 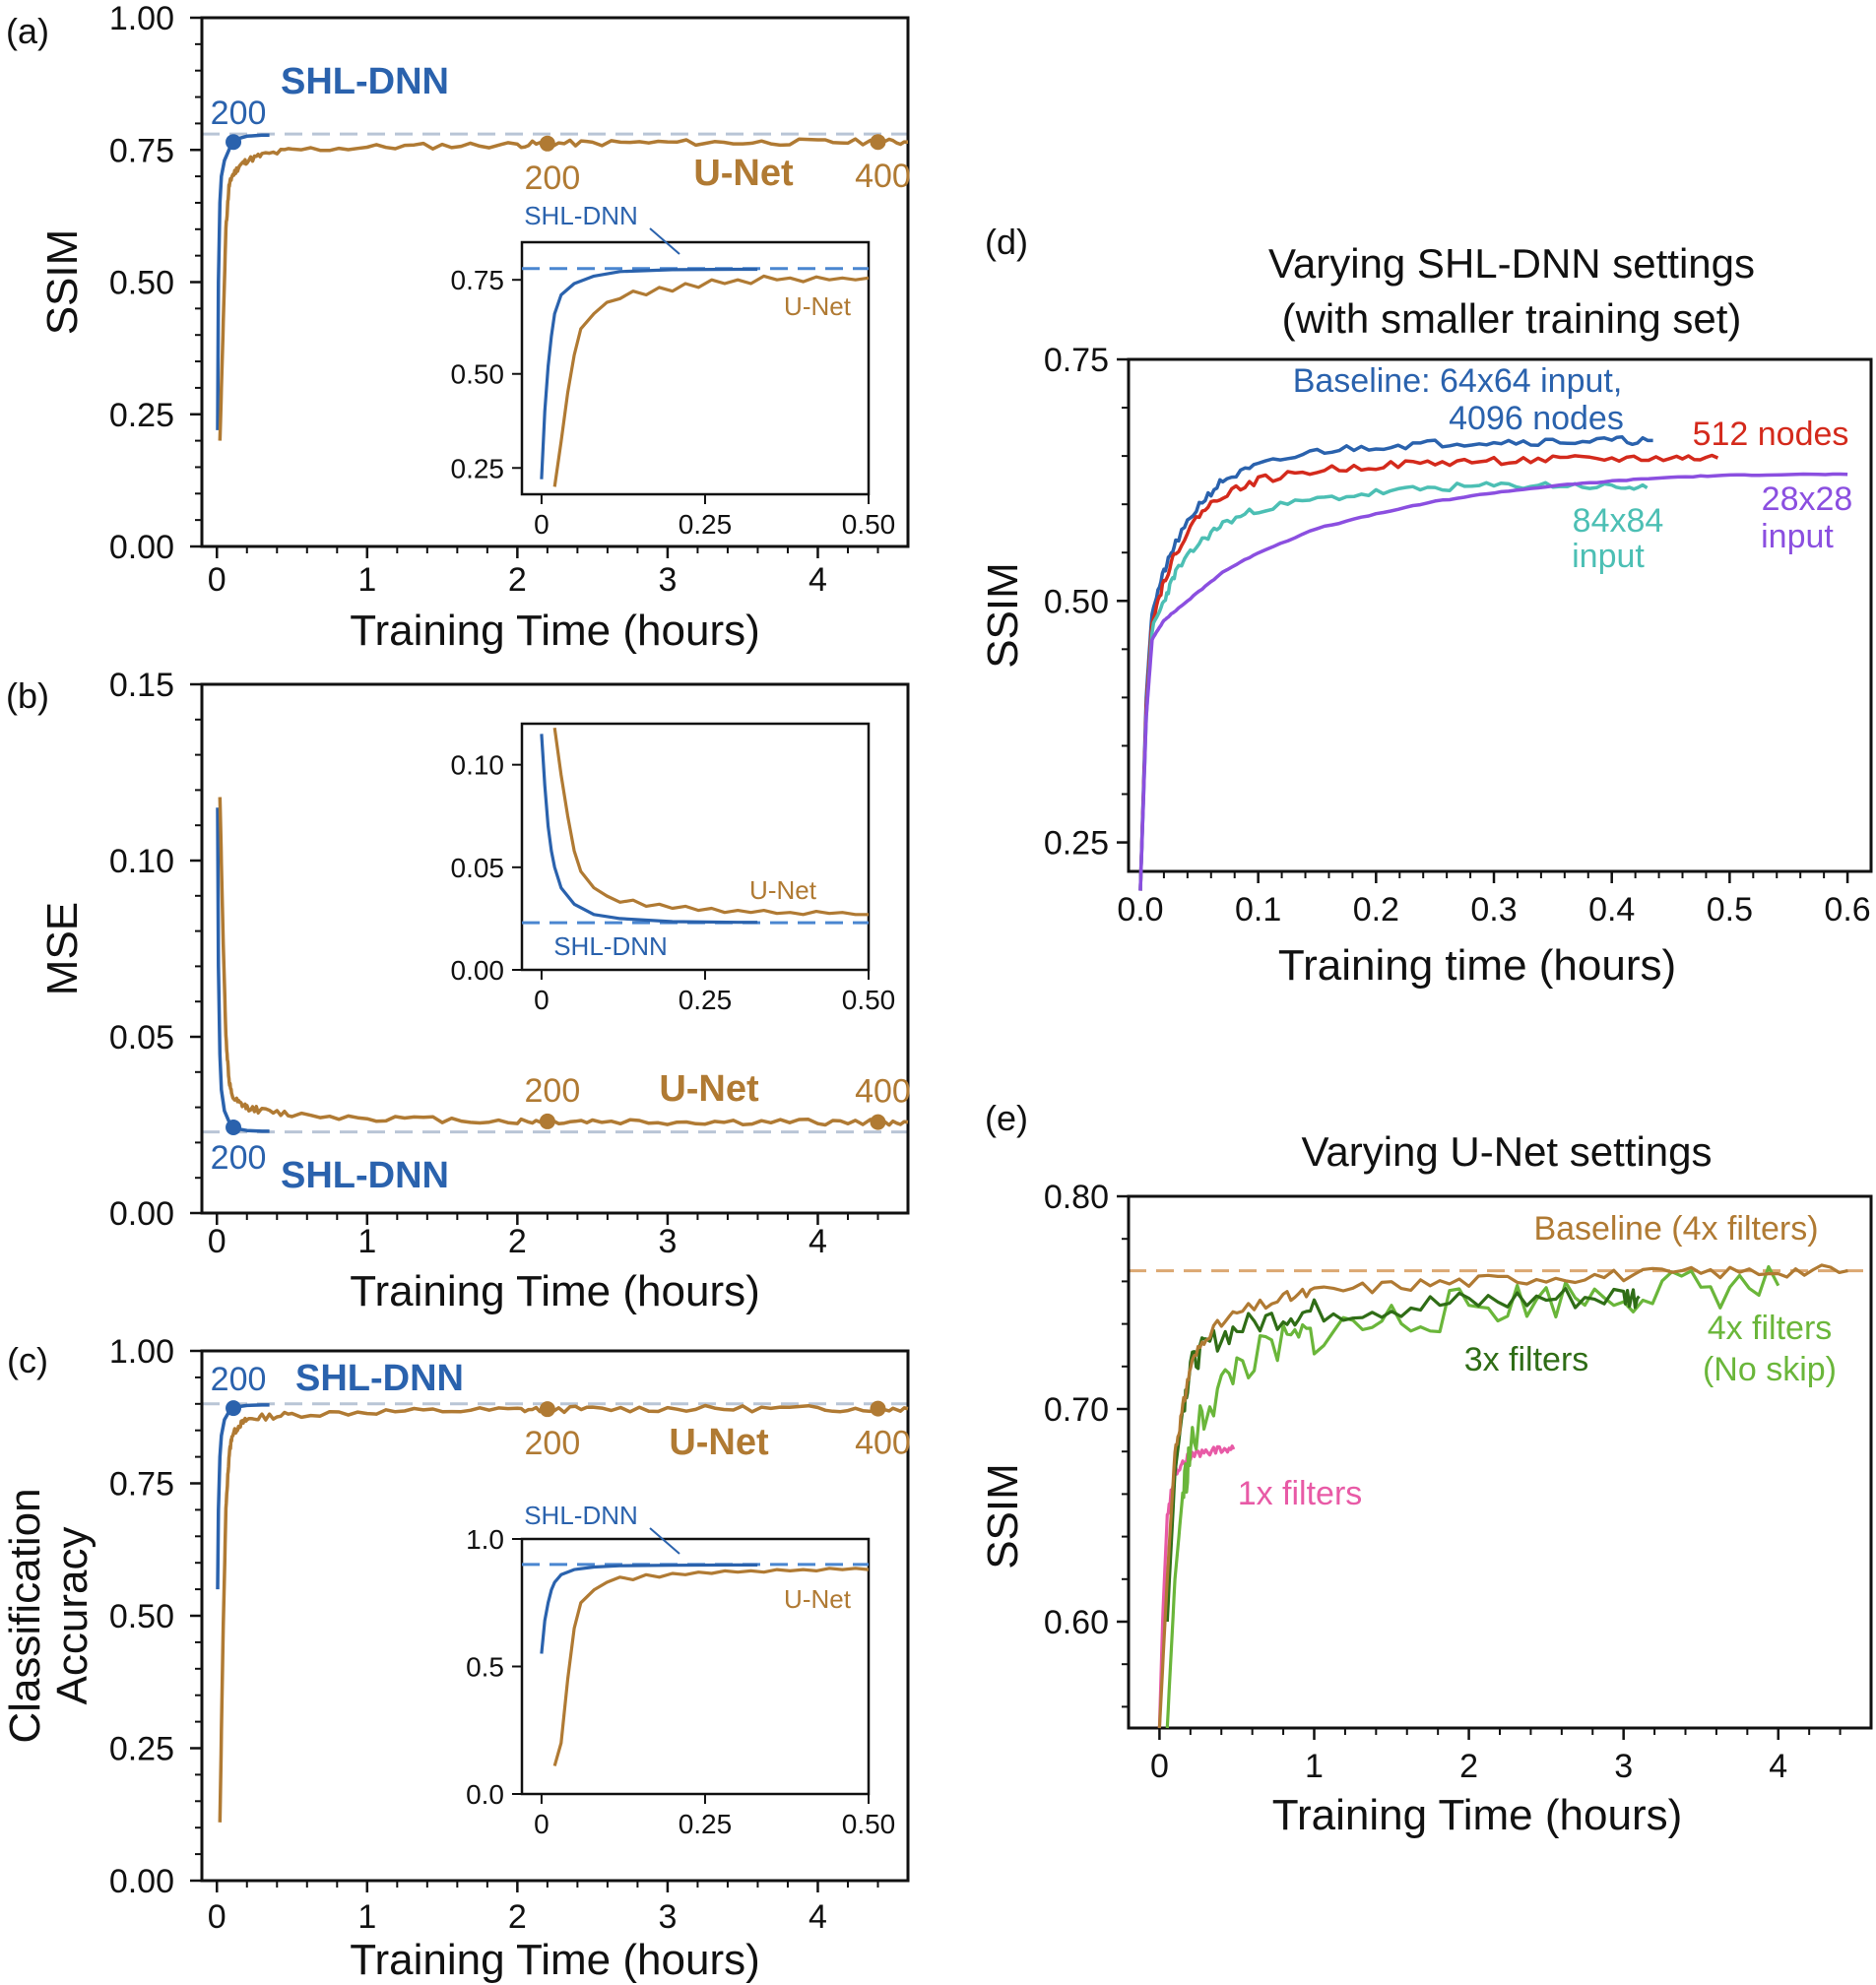 What do you see at coordinates (1619, 521) in the screenshot?
I see `series-label: 84x84` at bounding box center [1619, 521].